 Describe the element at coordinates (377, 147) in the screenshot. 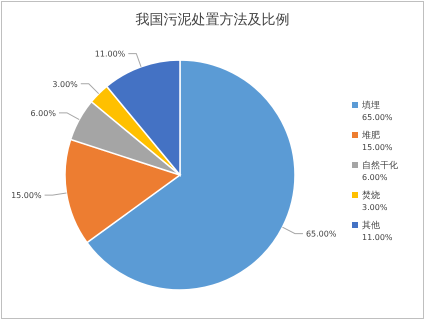

I see `text: 15.00%` at that location.